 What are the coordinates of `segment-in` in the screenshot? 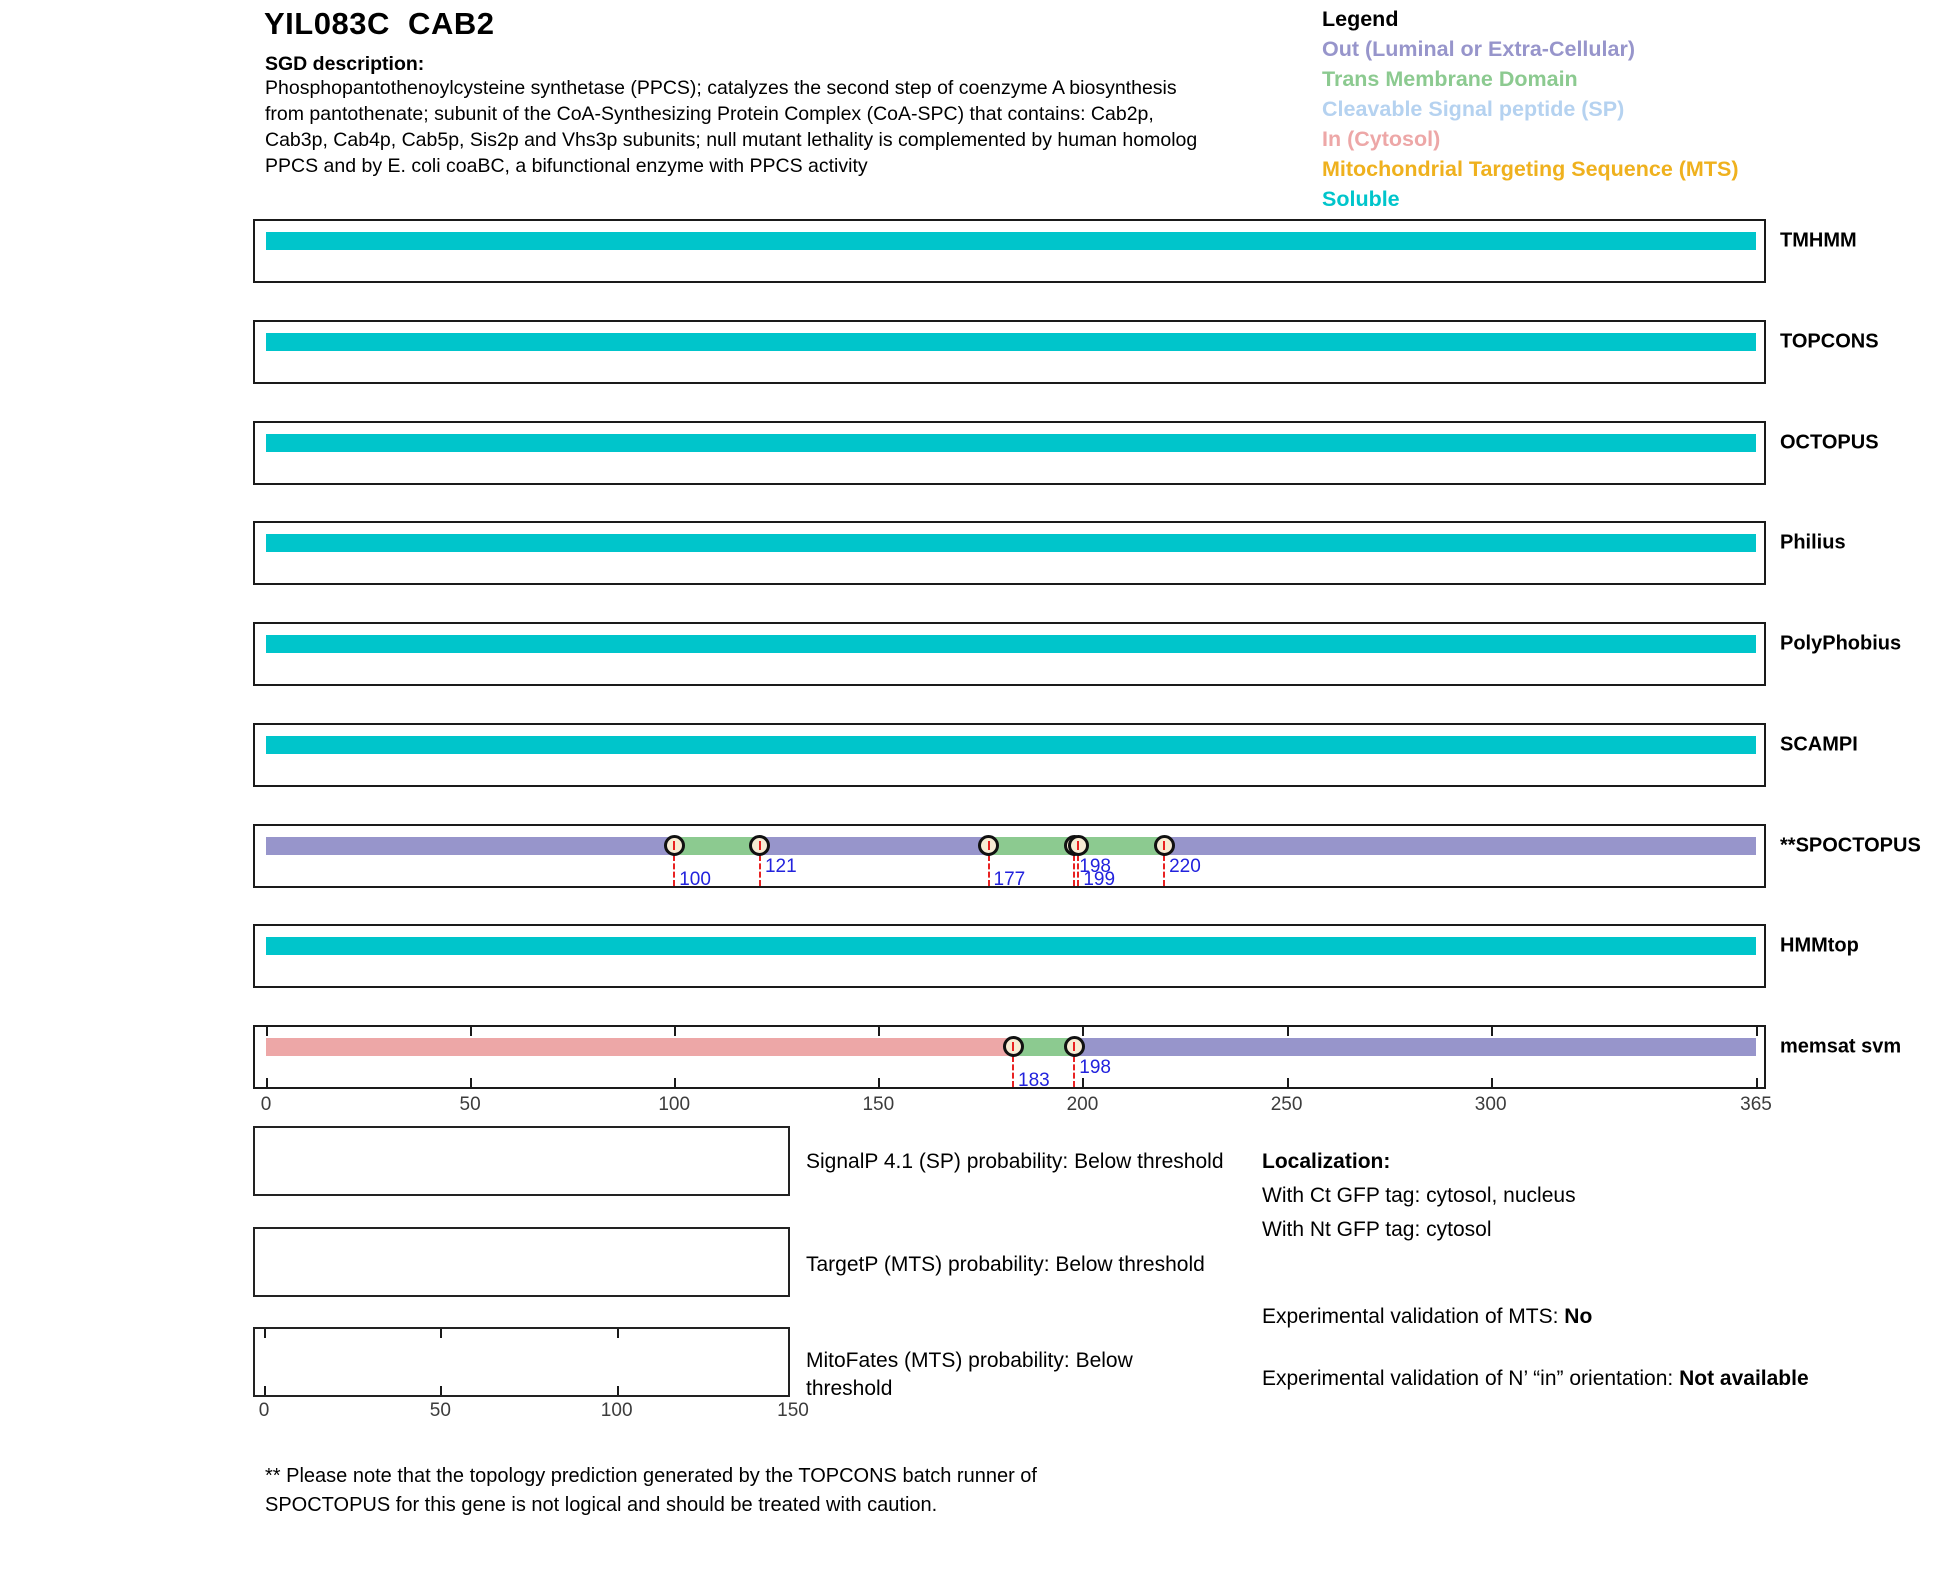 It's located at (640, 1047).